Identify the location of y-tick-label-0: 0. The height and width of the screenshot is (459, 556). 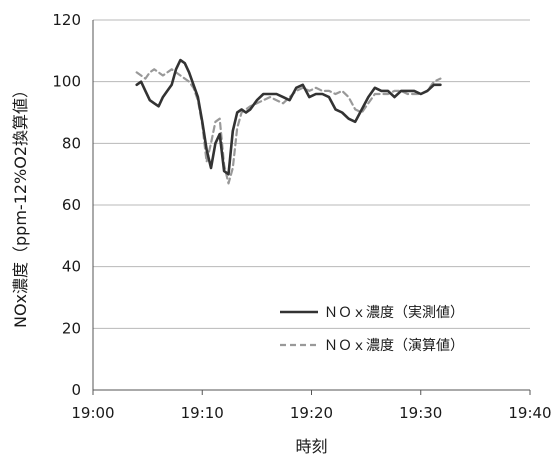
(76, 390).